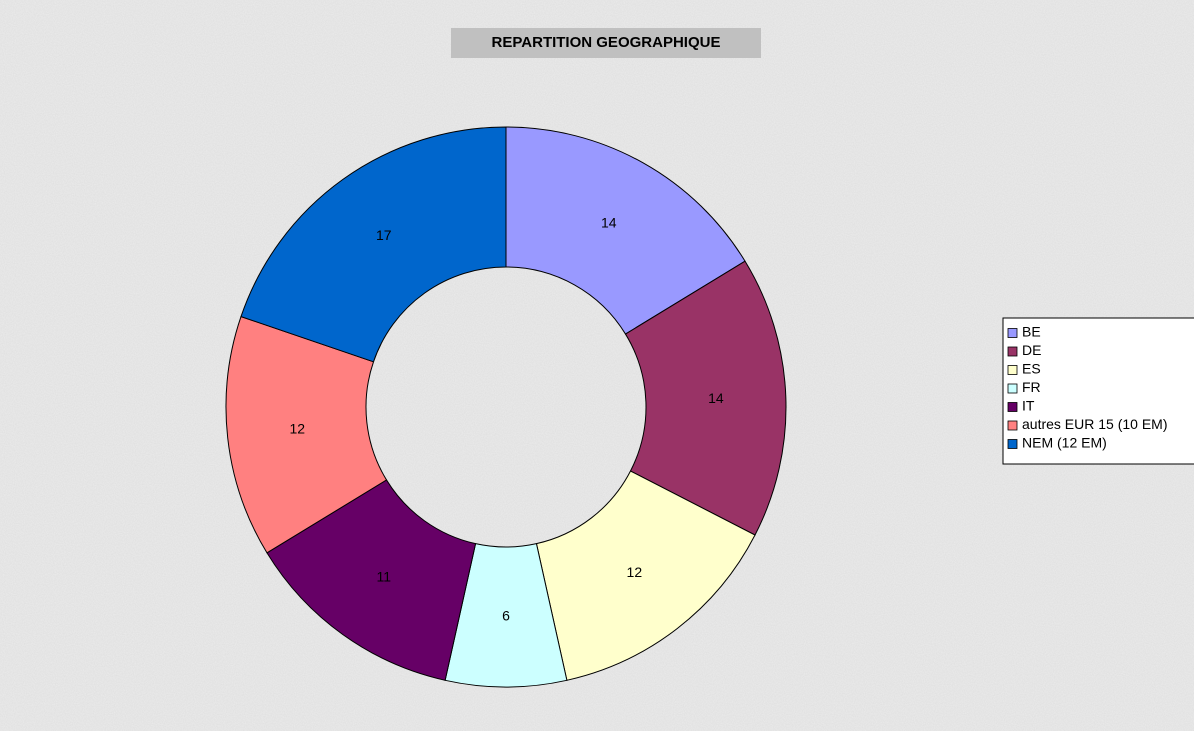 The image size is (1194, 731). I want to click on chart-title: REPARTITION GEOGRAPHIQUE, so click(606, 42).